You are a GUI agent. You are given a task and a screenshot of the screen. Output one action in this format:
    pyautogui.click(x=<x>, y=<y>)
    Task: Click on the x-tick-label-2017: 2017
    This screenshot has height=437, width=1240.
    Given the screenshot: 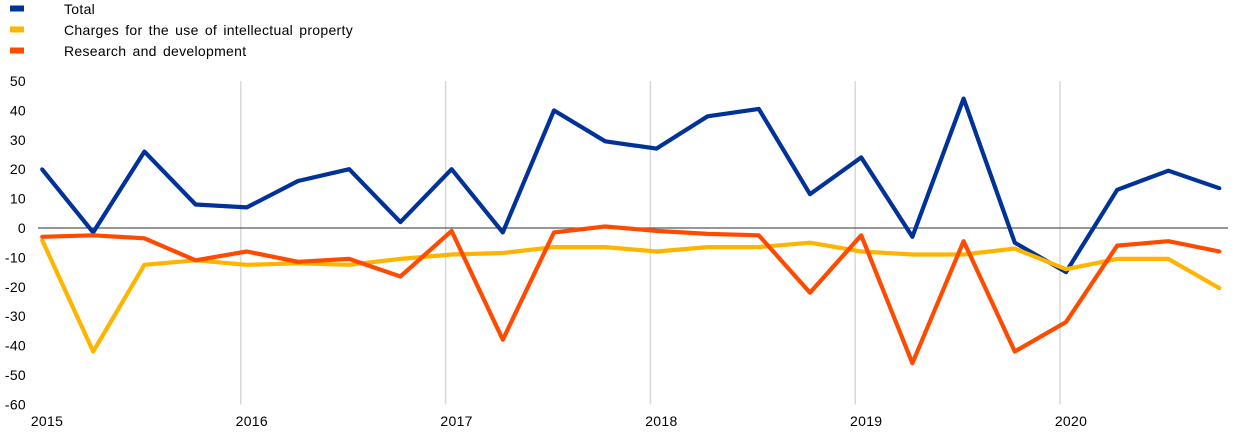 What is the action you would take?
    pyautogui.click(x=456, y=421)
    